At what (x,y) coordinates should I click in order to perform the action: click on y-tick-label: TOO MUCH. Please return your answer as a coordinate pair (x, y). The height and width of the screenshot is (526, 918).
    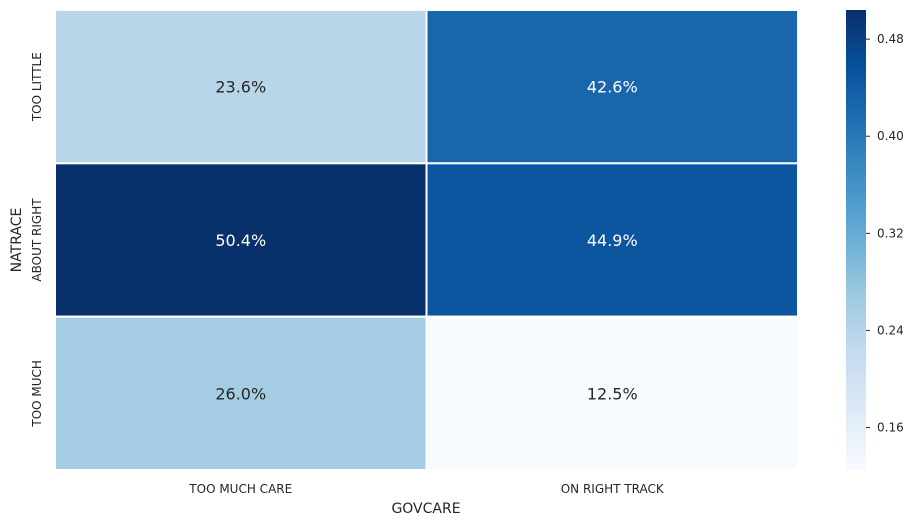
    Looking at the image, I should click on (37, 394).